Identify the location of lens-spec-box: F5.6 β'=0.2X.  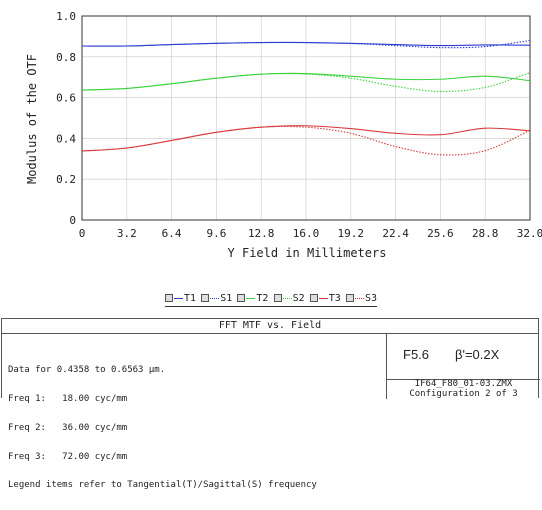
(463, 357).